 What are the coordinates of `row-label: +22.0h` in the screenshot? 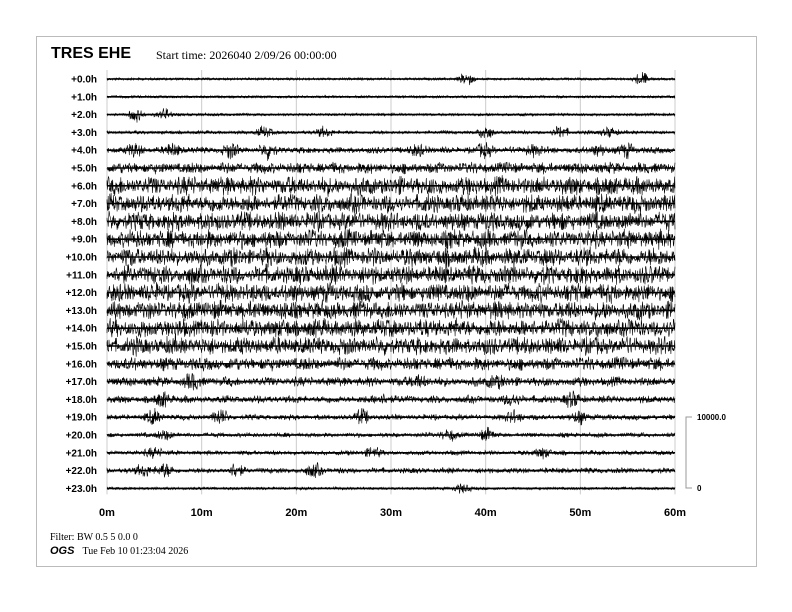 It's located at (81, 471).